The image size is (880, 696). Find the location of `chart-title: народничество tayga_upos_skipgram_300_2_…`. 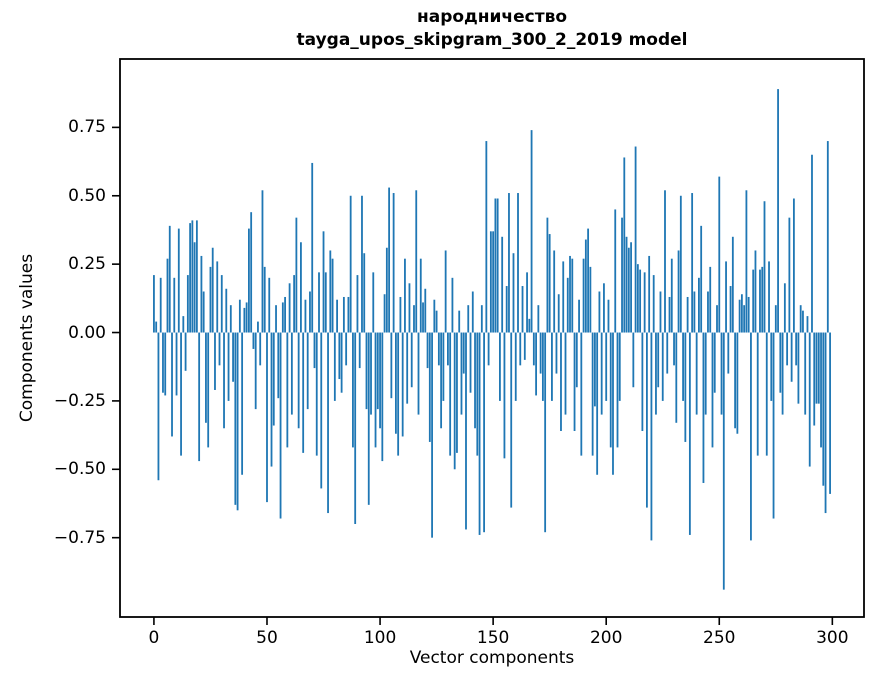

chart-title: народничество tayga_upos_skipgram_300_2_… is located at coordinates (492, 29).